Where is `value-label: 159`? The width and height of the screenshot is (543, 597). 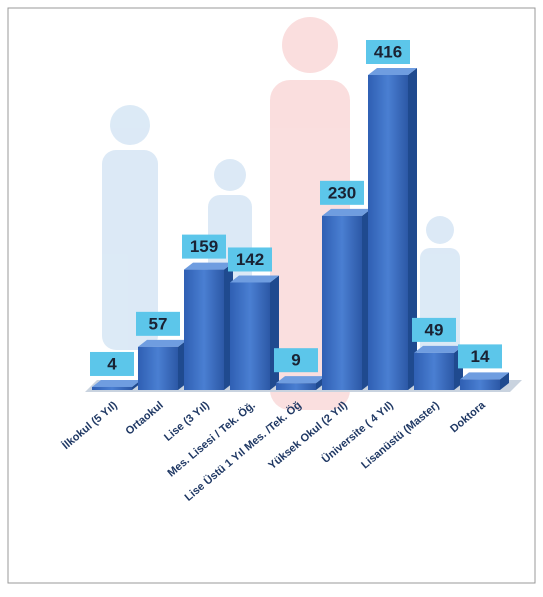
value-label: 159 is located at coordinates (204, 246).